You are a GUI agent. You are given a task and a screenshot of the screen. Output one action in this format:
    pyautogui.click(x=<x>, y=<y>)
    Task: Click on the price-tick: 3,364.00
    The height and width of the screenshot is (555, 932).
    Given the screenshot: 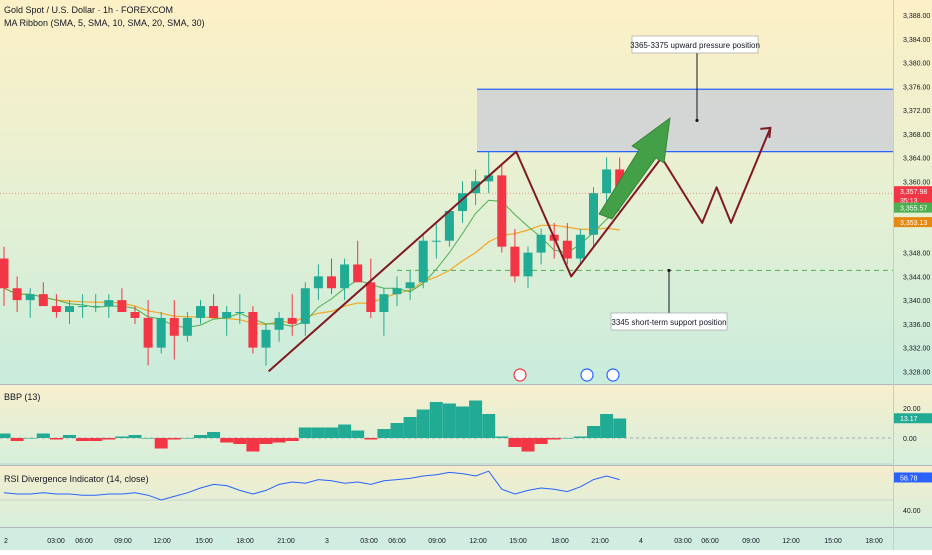 What is the action you would take?
    pyautogui.click(x=916, y=159)
    